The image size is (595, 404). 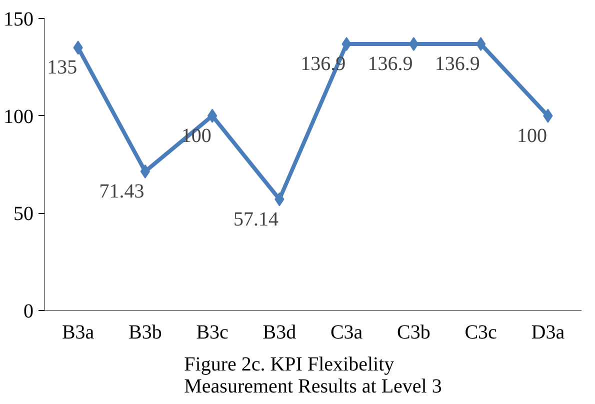 I want to click on data-label: 71.43, so click(x=121, y=191).